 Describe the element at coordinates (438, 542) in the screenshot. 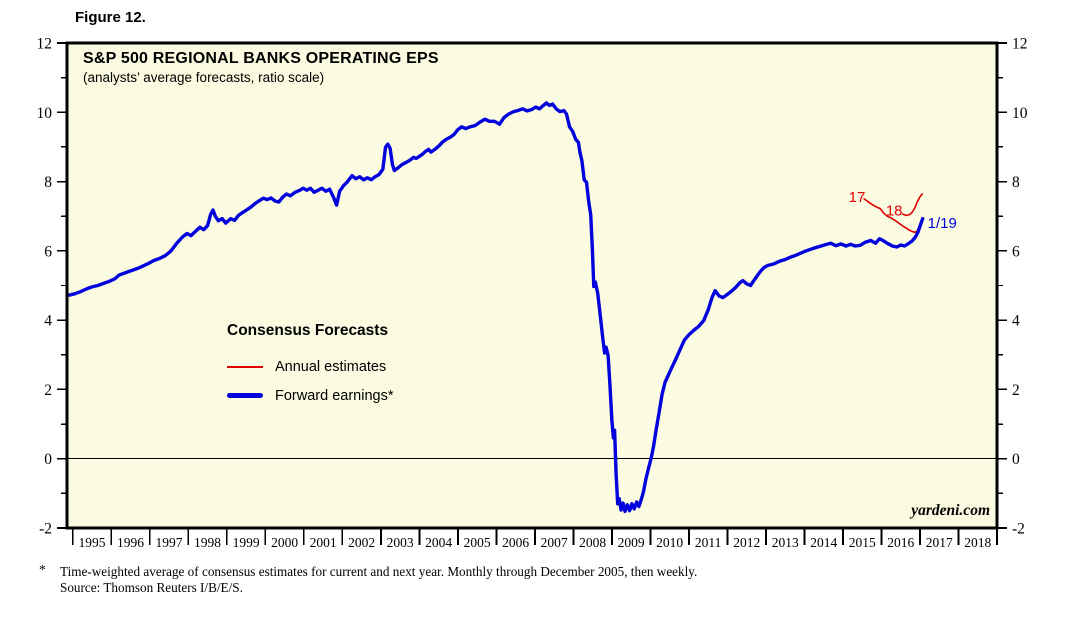

I see `svg-text: 2004` at that location.